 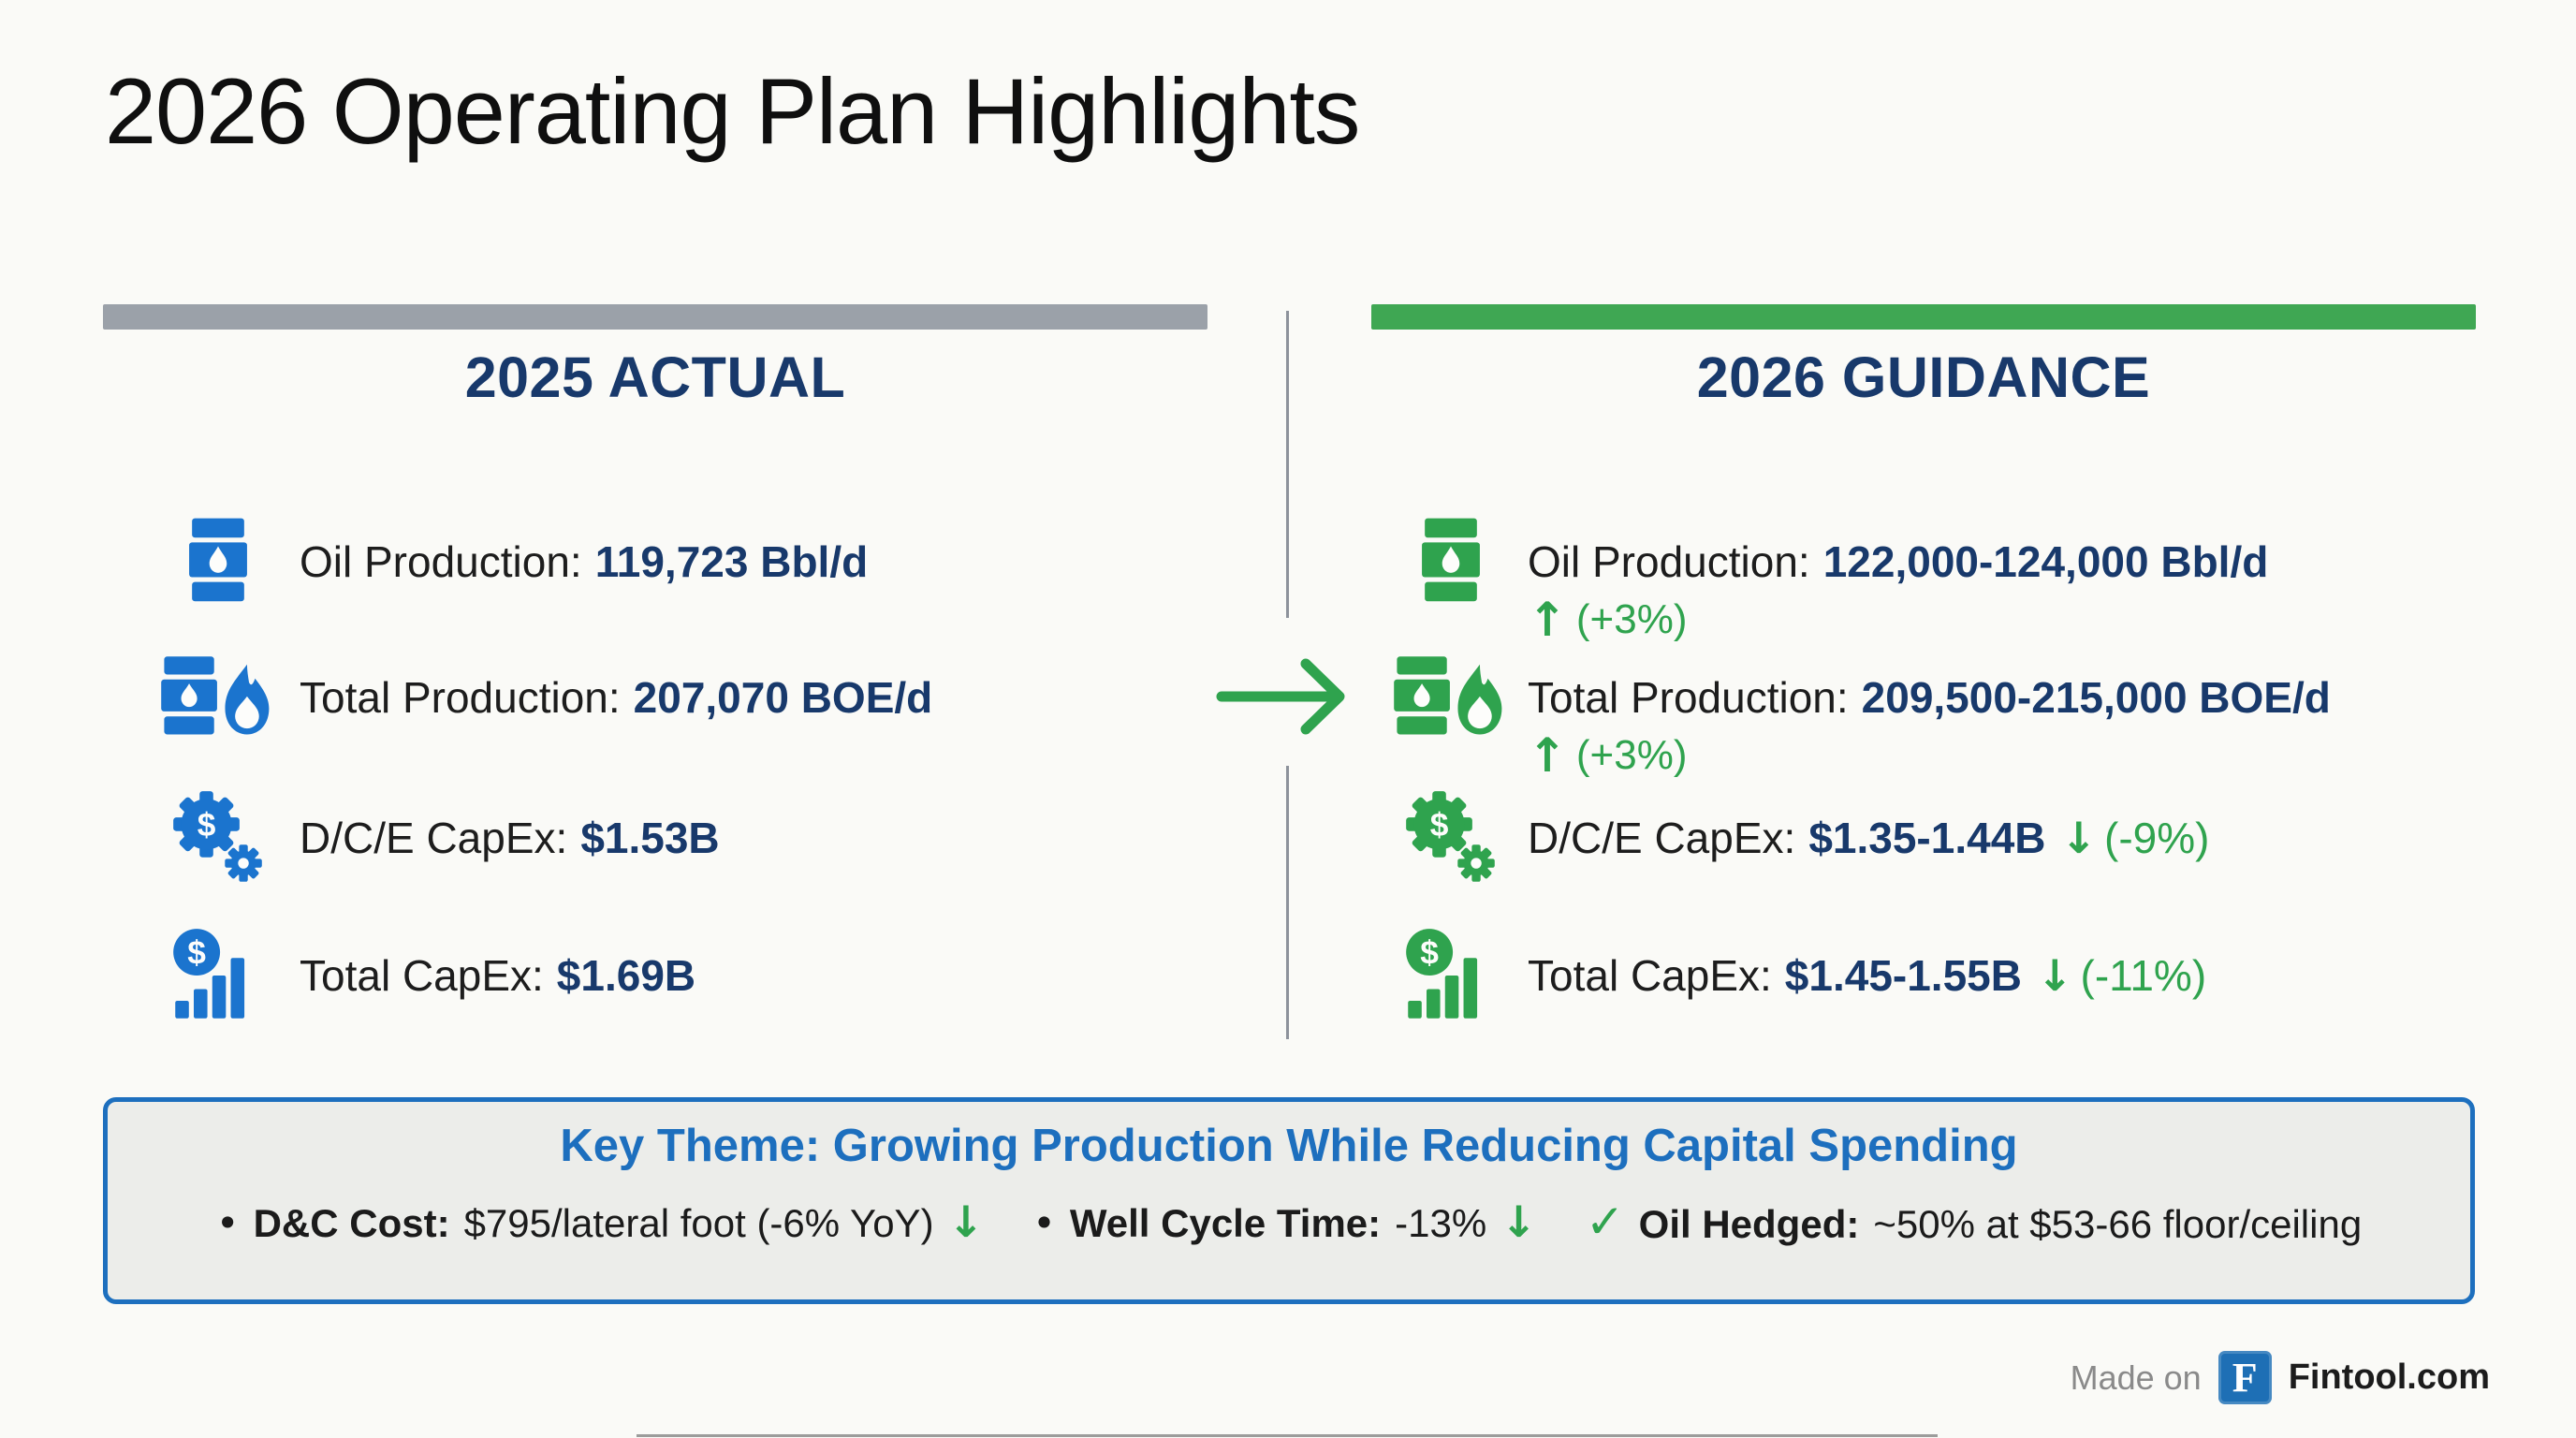 I want to click on metric-row: Oil Production: 119,723 Bbl/d, so click(x=502, y=561).